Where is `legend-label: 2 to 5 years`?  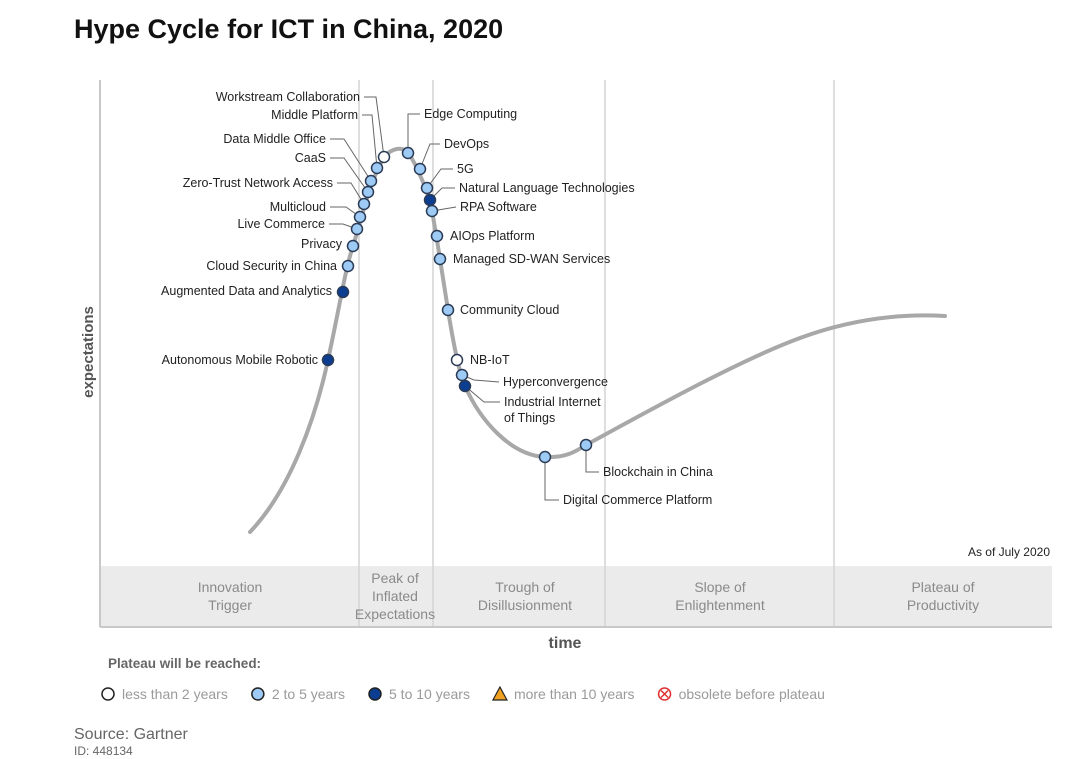 legend-label: 2 to 5 years is located at coordinates (308, 694).